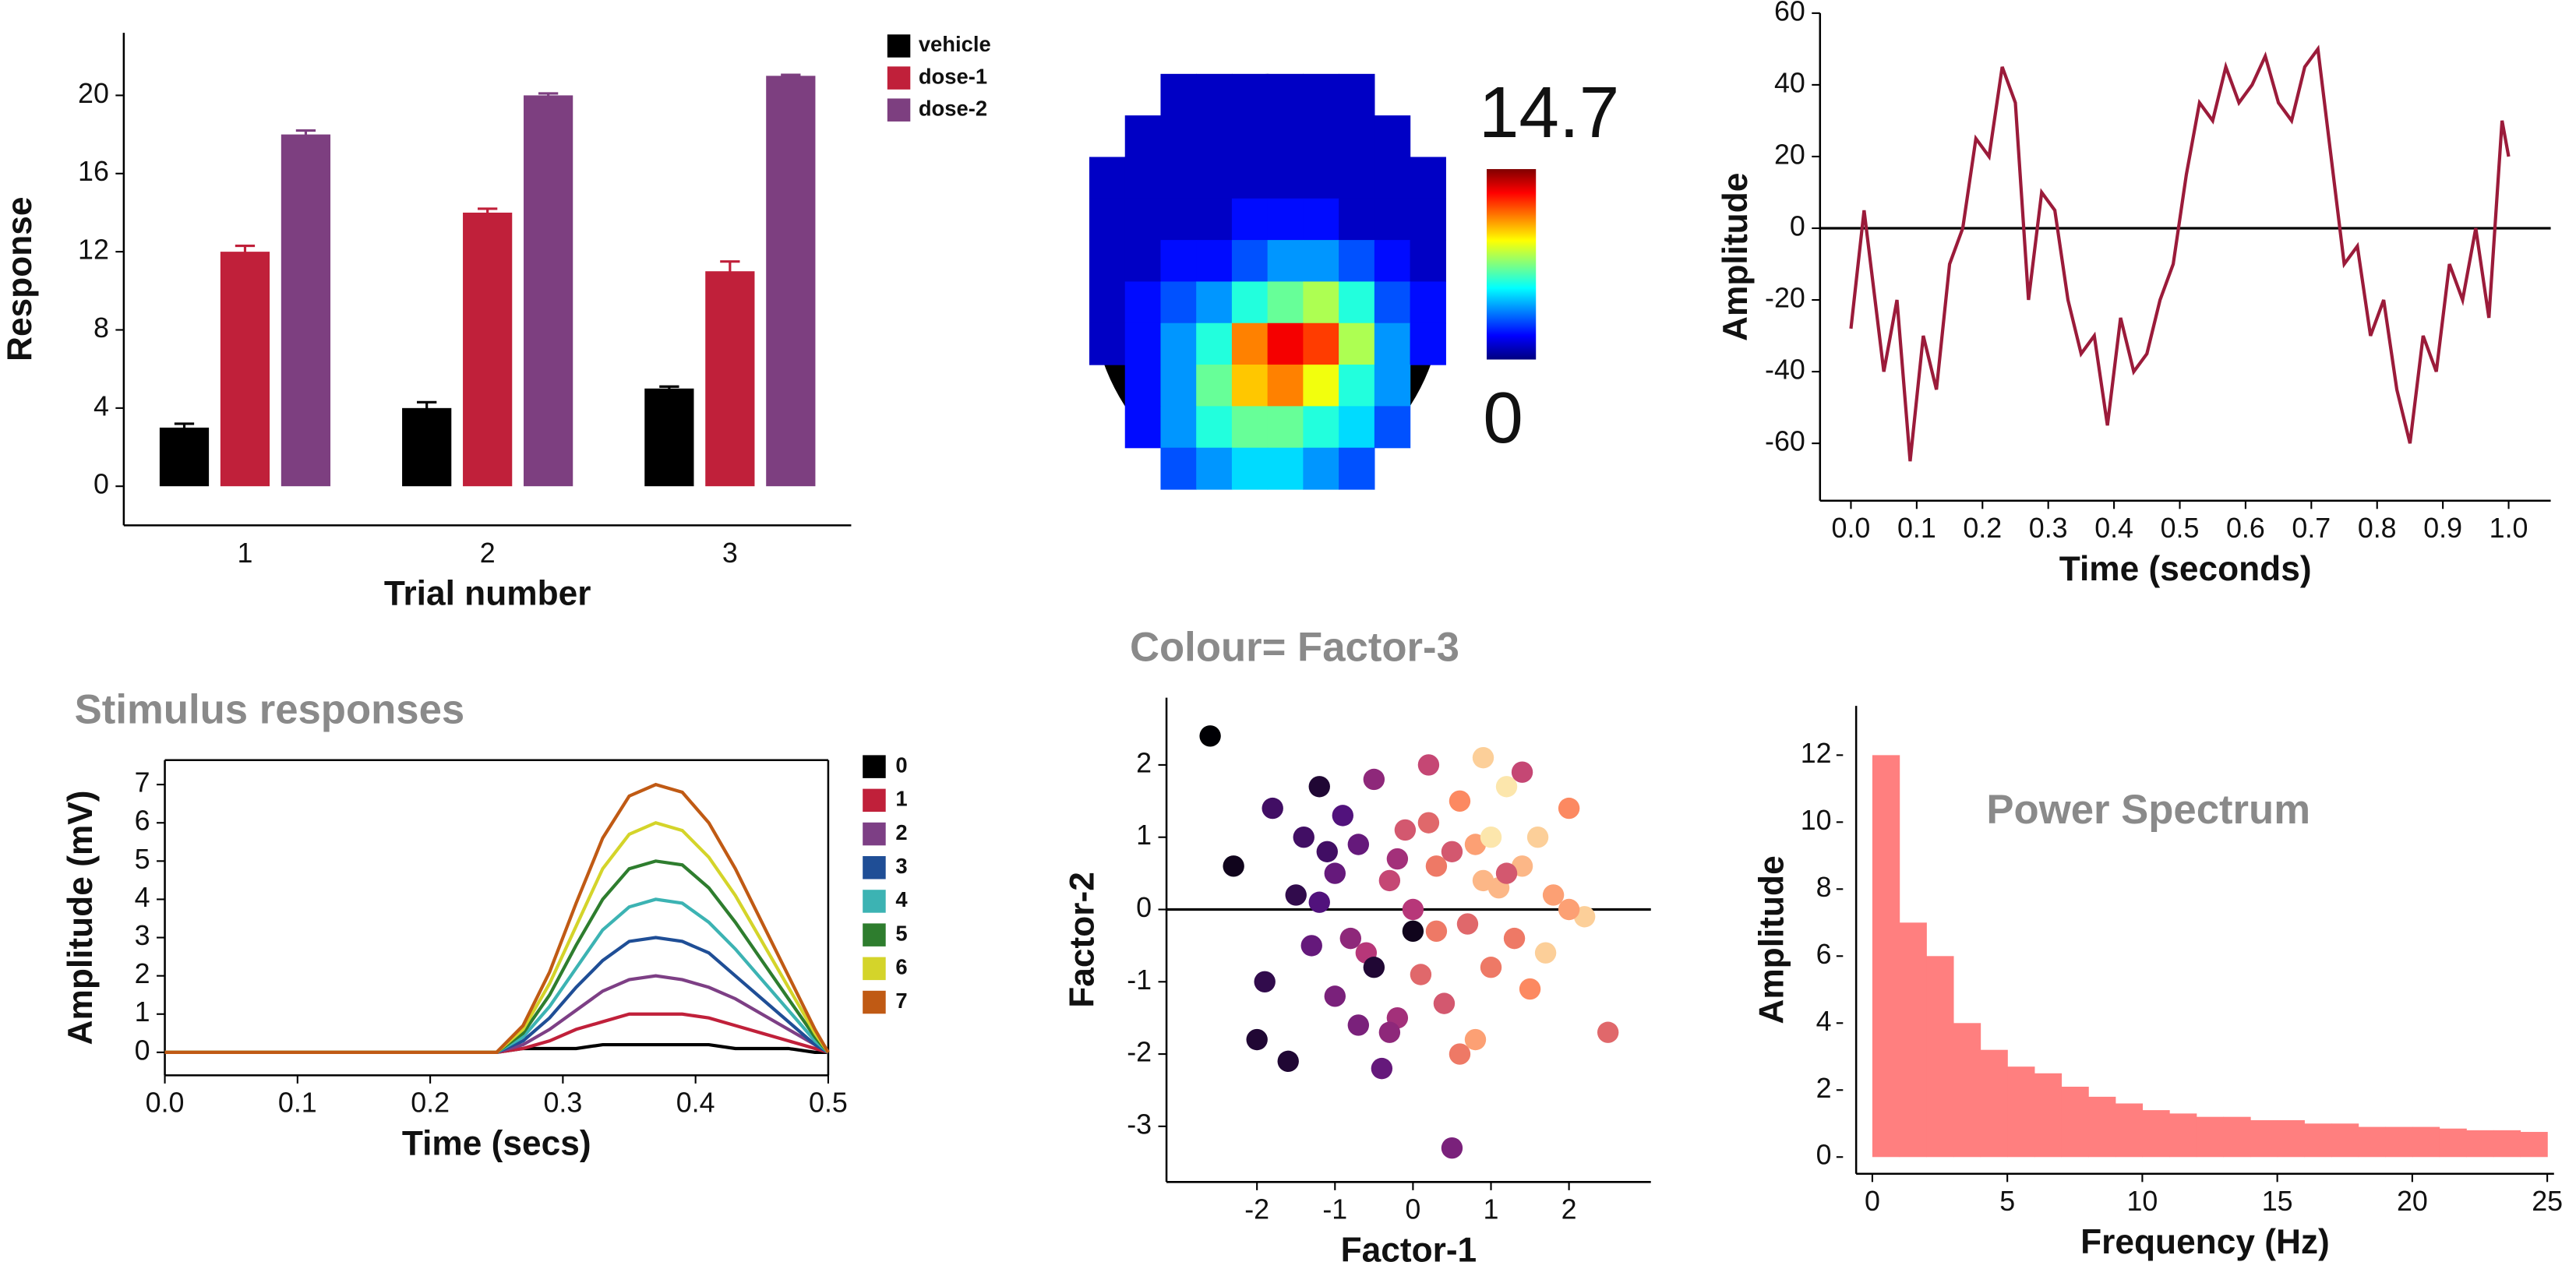 The height and width of the screenshot is (1269, 2576). Describe the element at coordinates (2148, 810) in the screenshot. I see `panel-title: Power Spectrum` at that location.